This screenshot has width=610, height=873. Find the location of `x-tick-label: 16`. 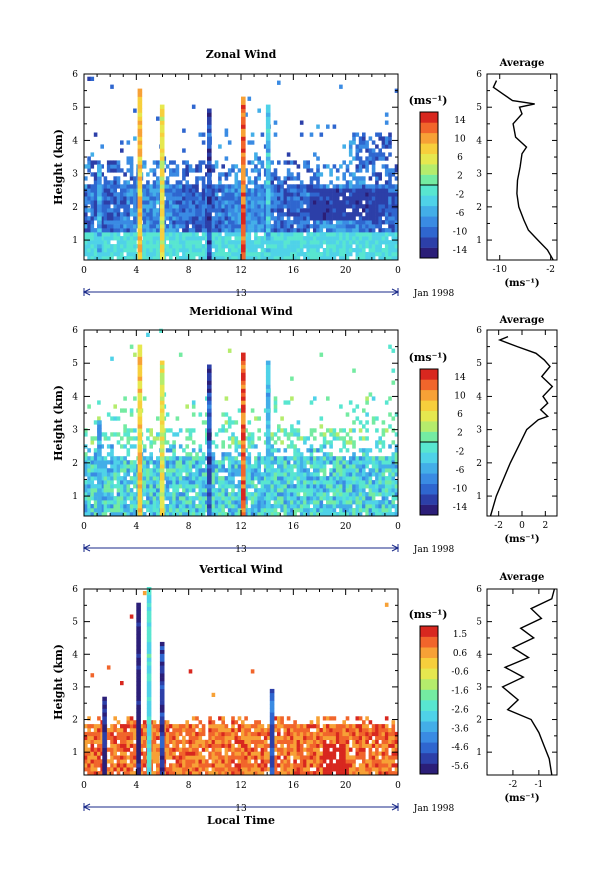

x-tick-label: 16 is located at coordinates (294, 271).